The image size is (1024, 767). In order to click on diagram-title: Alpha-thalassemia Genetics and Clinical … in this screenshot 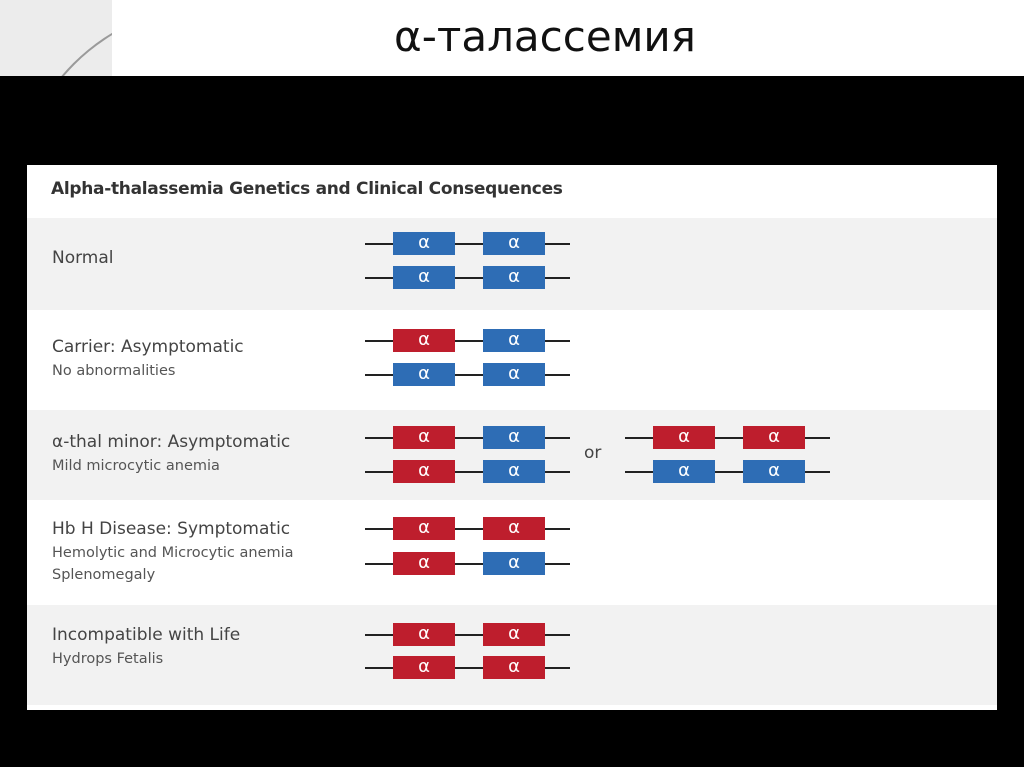, I will do `click(307, 189)`.